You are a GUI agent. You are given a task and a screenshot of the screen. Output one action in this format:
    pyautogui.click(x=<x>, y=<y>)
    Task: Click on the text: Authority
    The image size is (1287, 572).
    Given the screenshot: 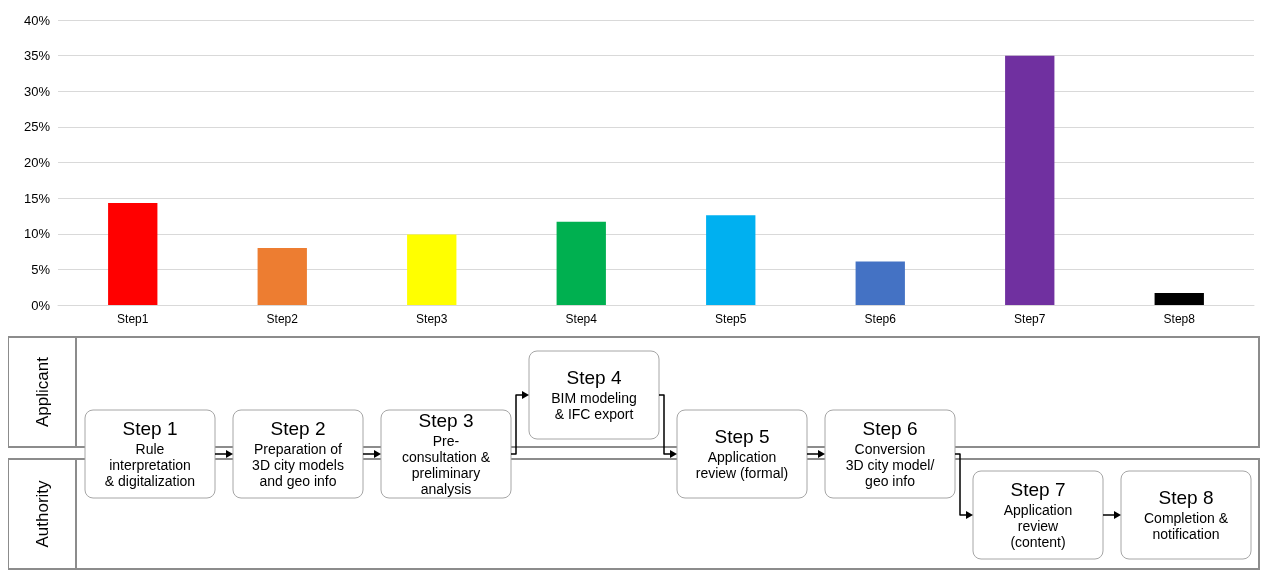 What is the action you would take?
    pyautogui.click(x=42, y=513)
    